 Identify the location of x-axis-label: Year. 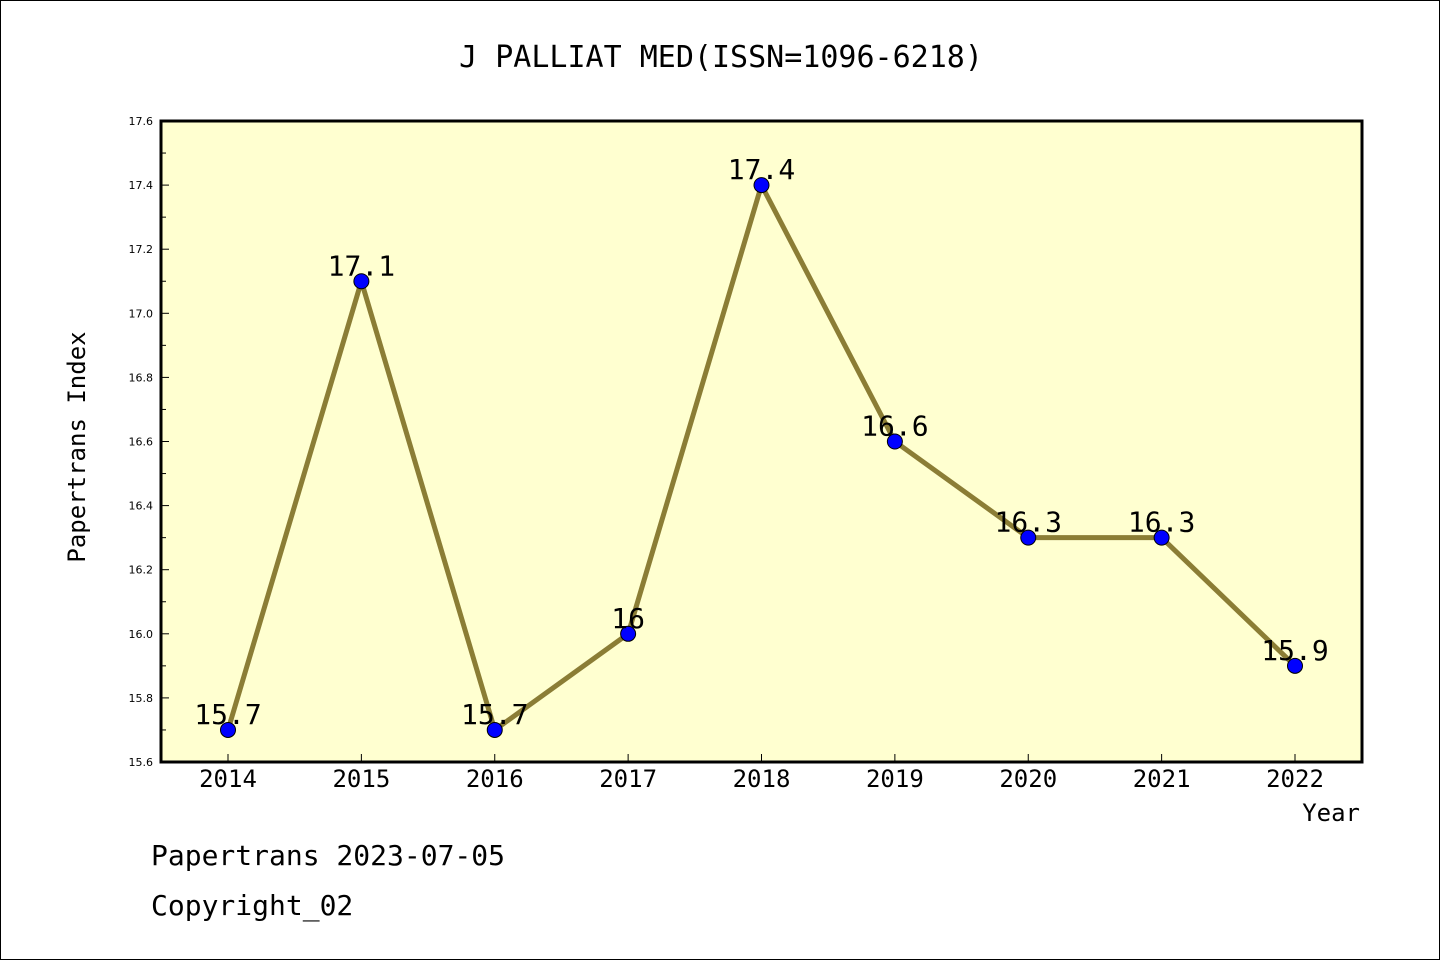
(1331, 813).